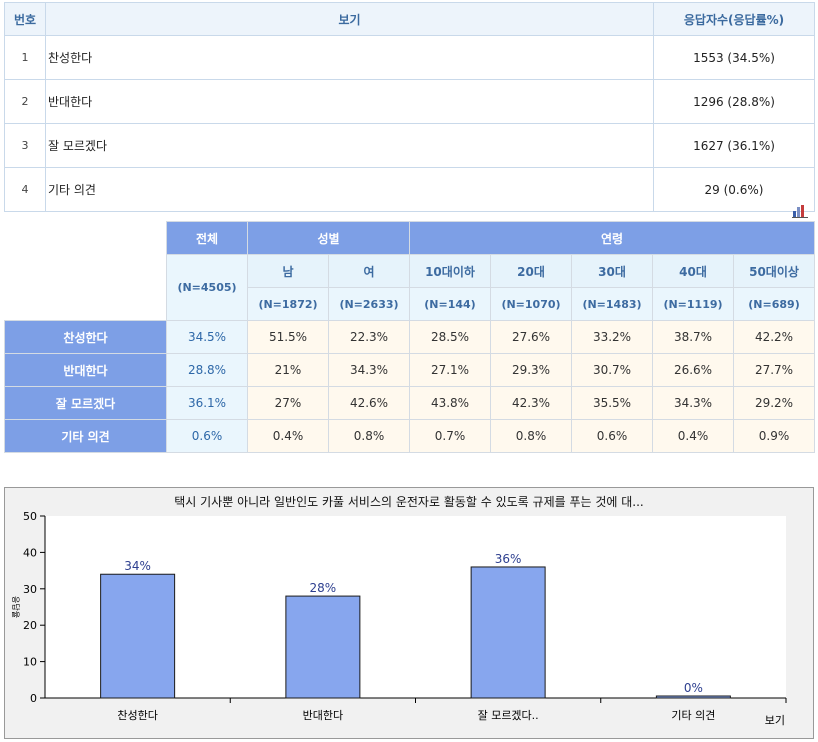 This screenshot has width=818, height=742. Describe the element at coordinates (693, 304) in the screenshot. I see `sub-n: (N=1119)` at that location.